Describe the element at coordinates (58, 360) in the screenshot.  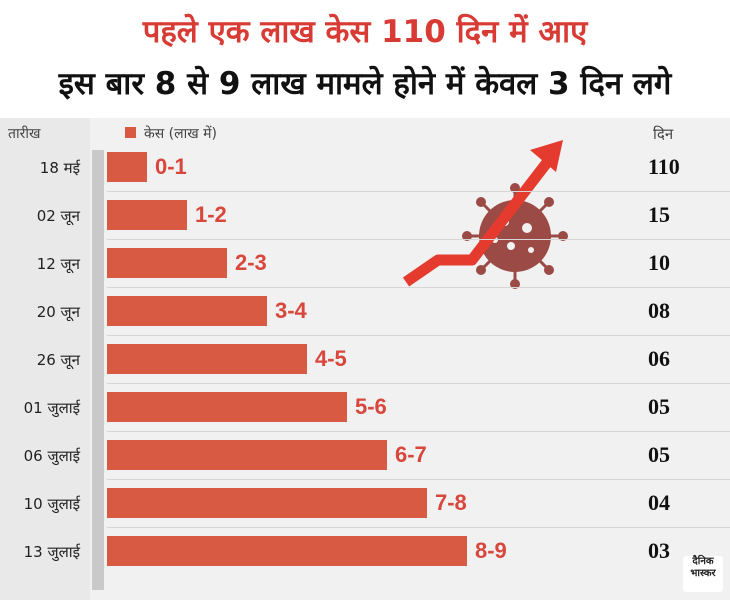
I see `date-label: 26 जून` at that location.